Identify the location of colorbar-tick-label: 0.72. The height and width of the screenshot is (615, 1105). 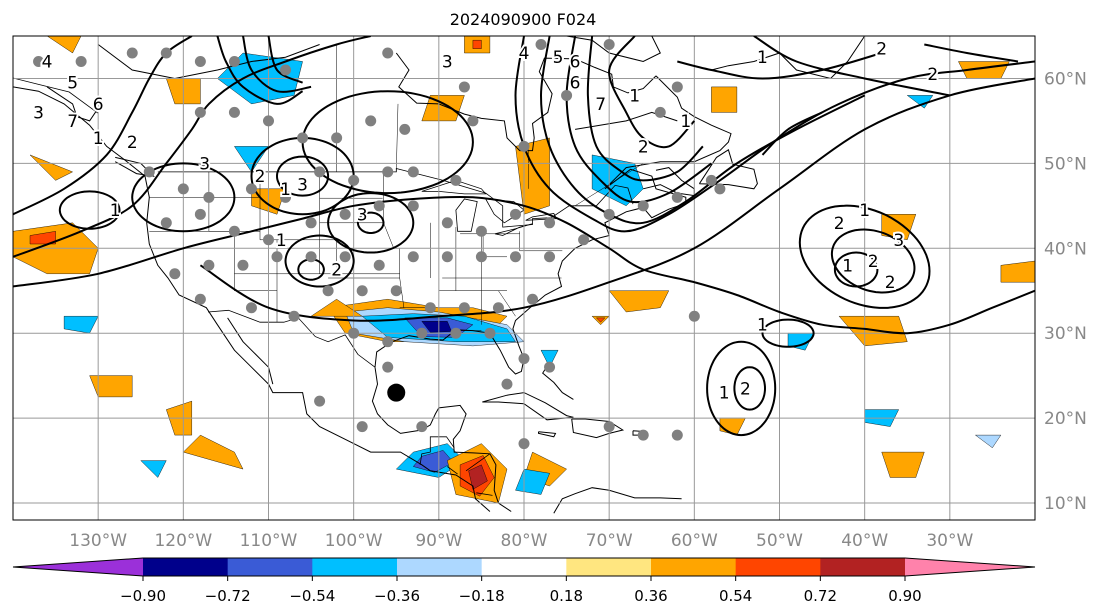
(820, 596).